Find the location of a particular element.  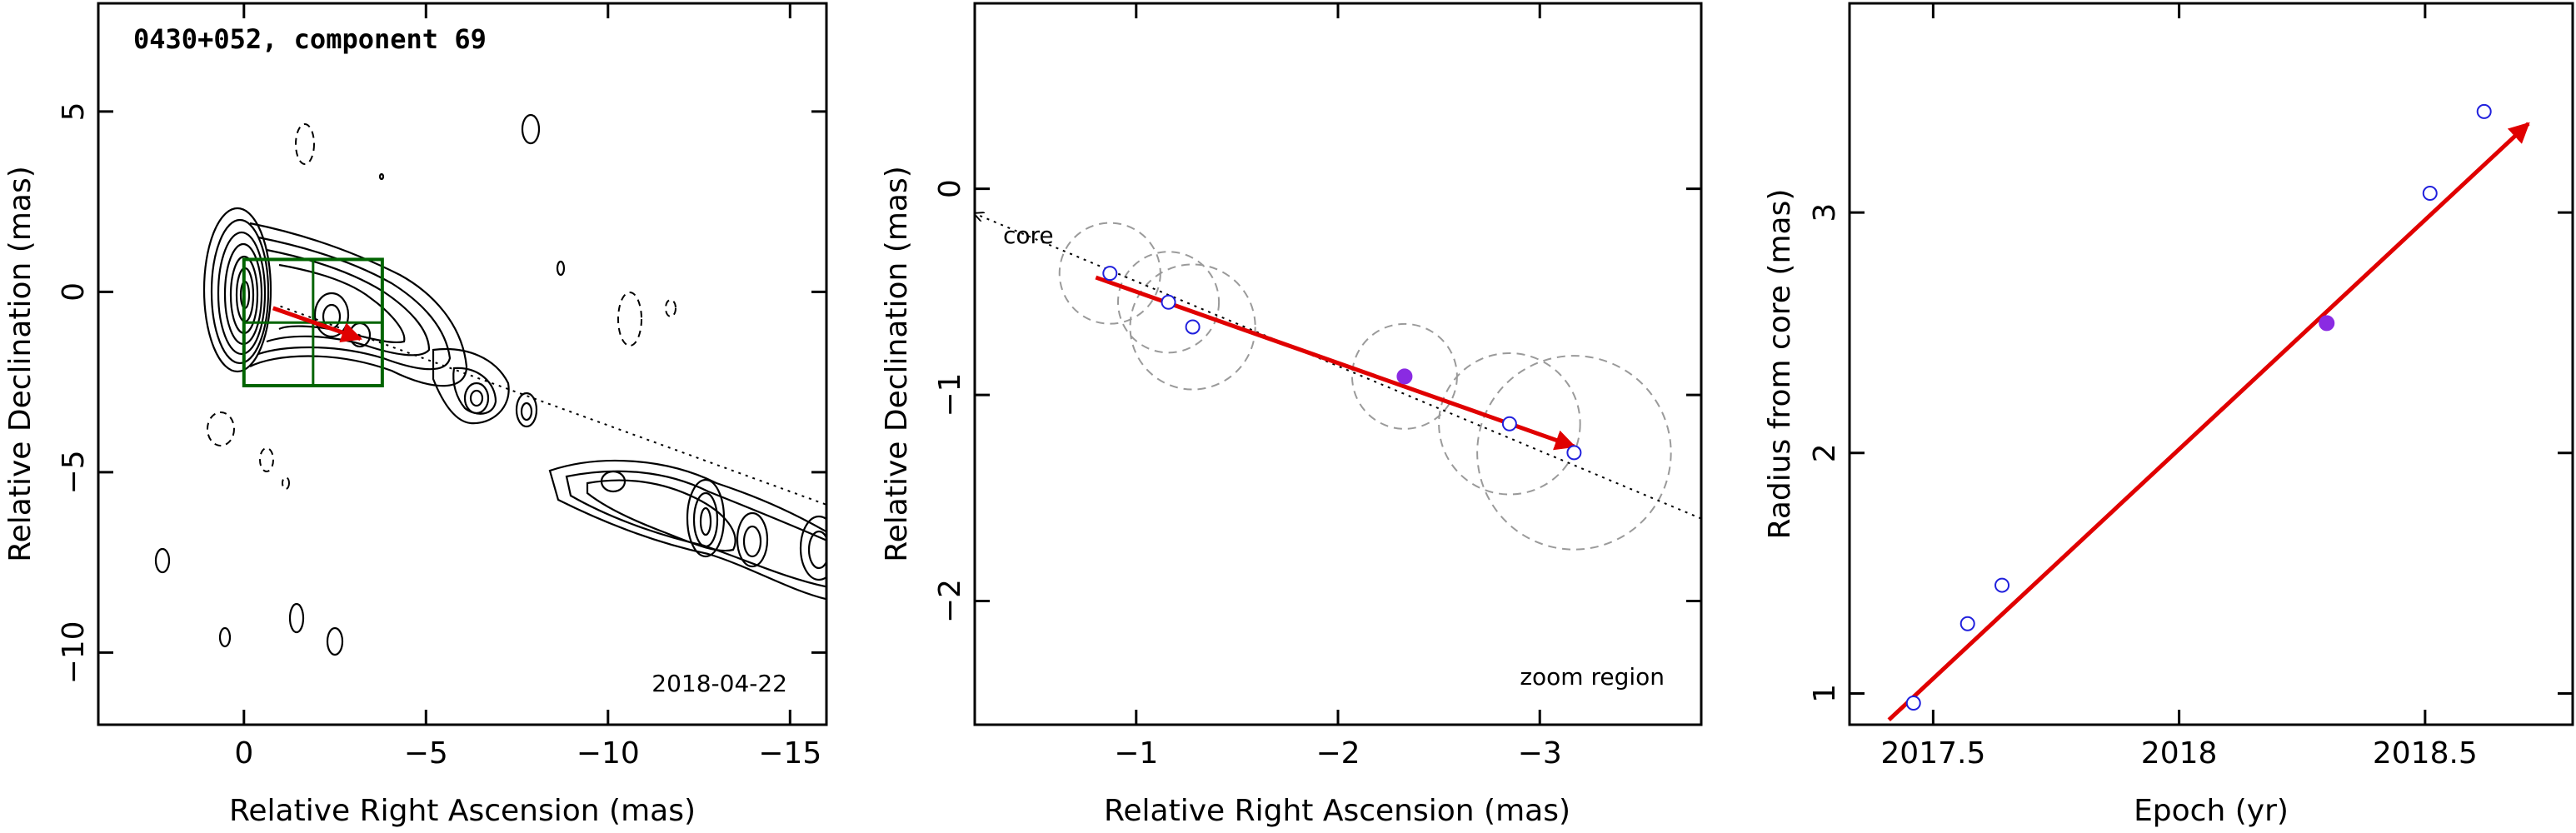

x-tick-label: 2018 is located at coordinates (2179, 753).